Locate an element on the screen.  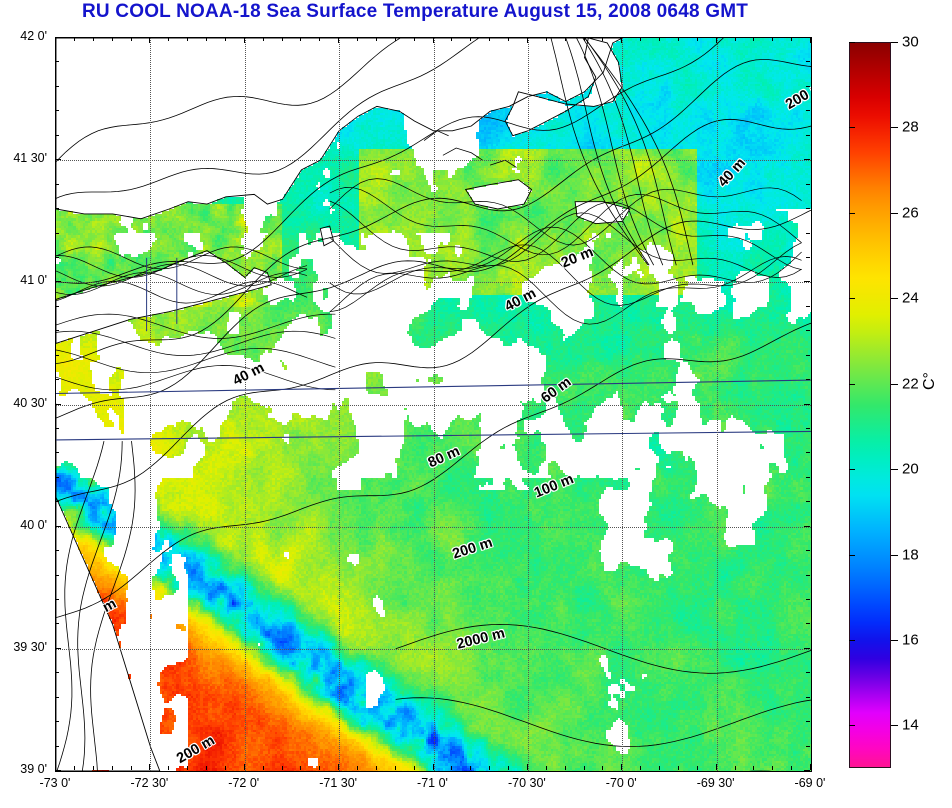
axis-label-x: -71 30' is located at coordinates (338, 783).